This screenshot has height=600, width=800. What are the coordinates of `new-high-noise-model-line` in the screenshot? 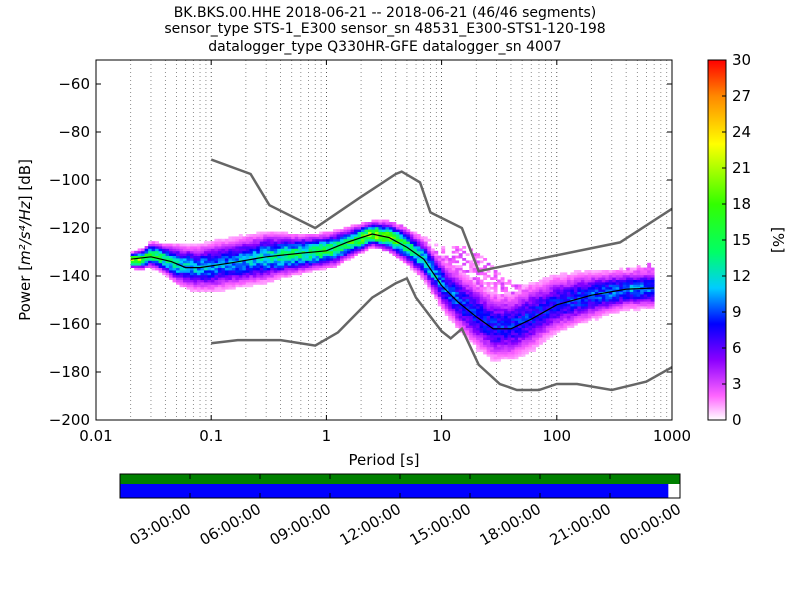 It's located at (441, 215).